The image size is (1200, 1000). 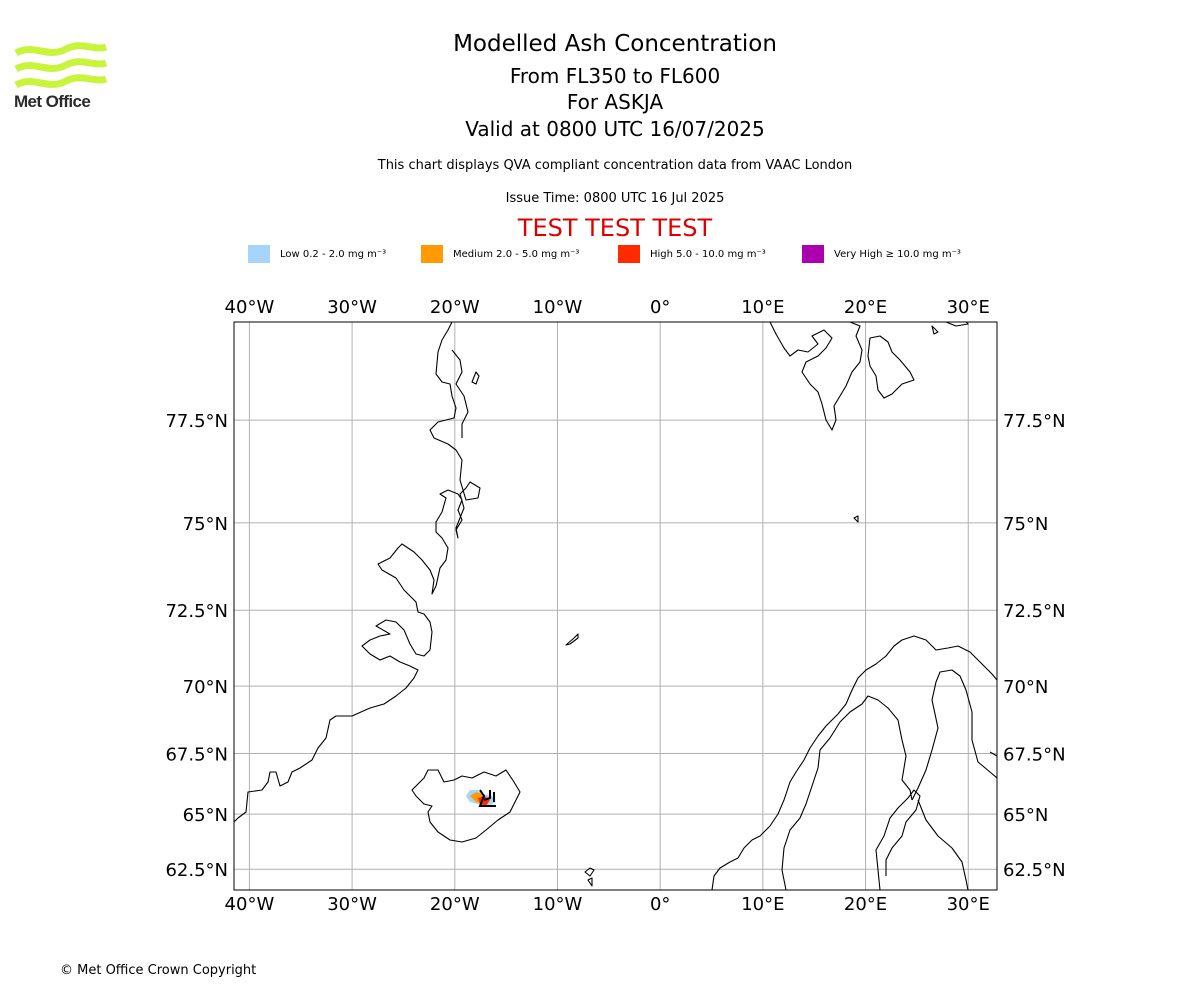 I want to click on lat-tick-label-right: 65°N, so click(x=1025, y=815).